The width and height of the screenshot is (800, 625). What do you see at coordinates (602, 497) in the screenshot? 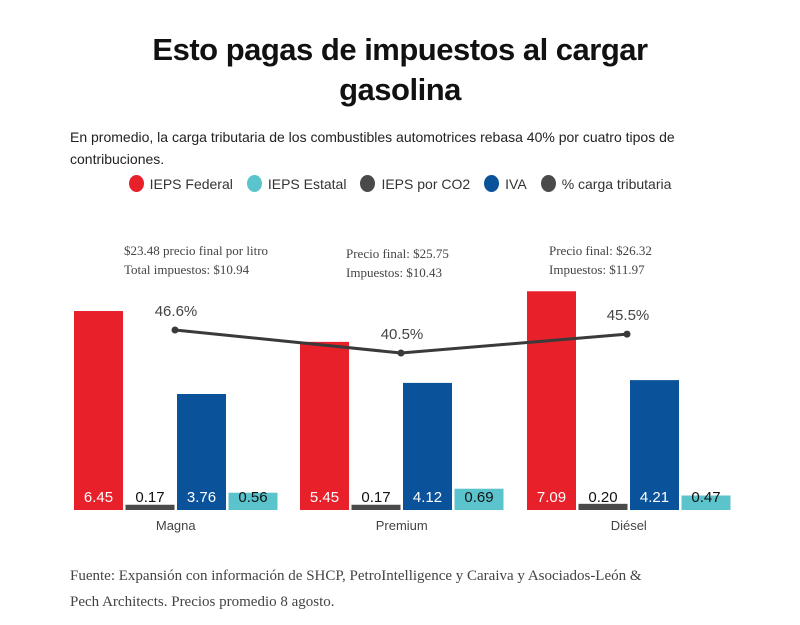
I see `bar-value-label: 0.20` at bounding box center [602, 497].